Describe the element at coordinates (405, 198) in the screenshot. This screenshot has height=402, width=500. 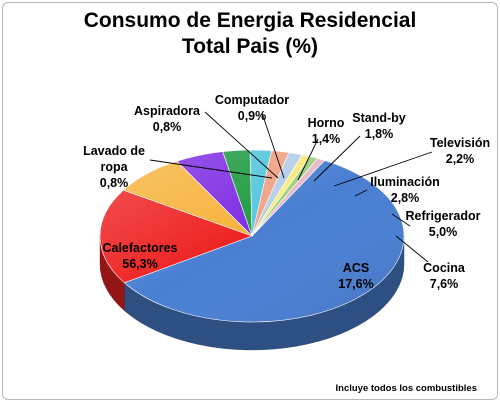
I see `slice-value-iluminacion: 2,8%` at that location.